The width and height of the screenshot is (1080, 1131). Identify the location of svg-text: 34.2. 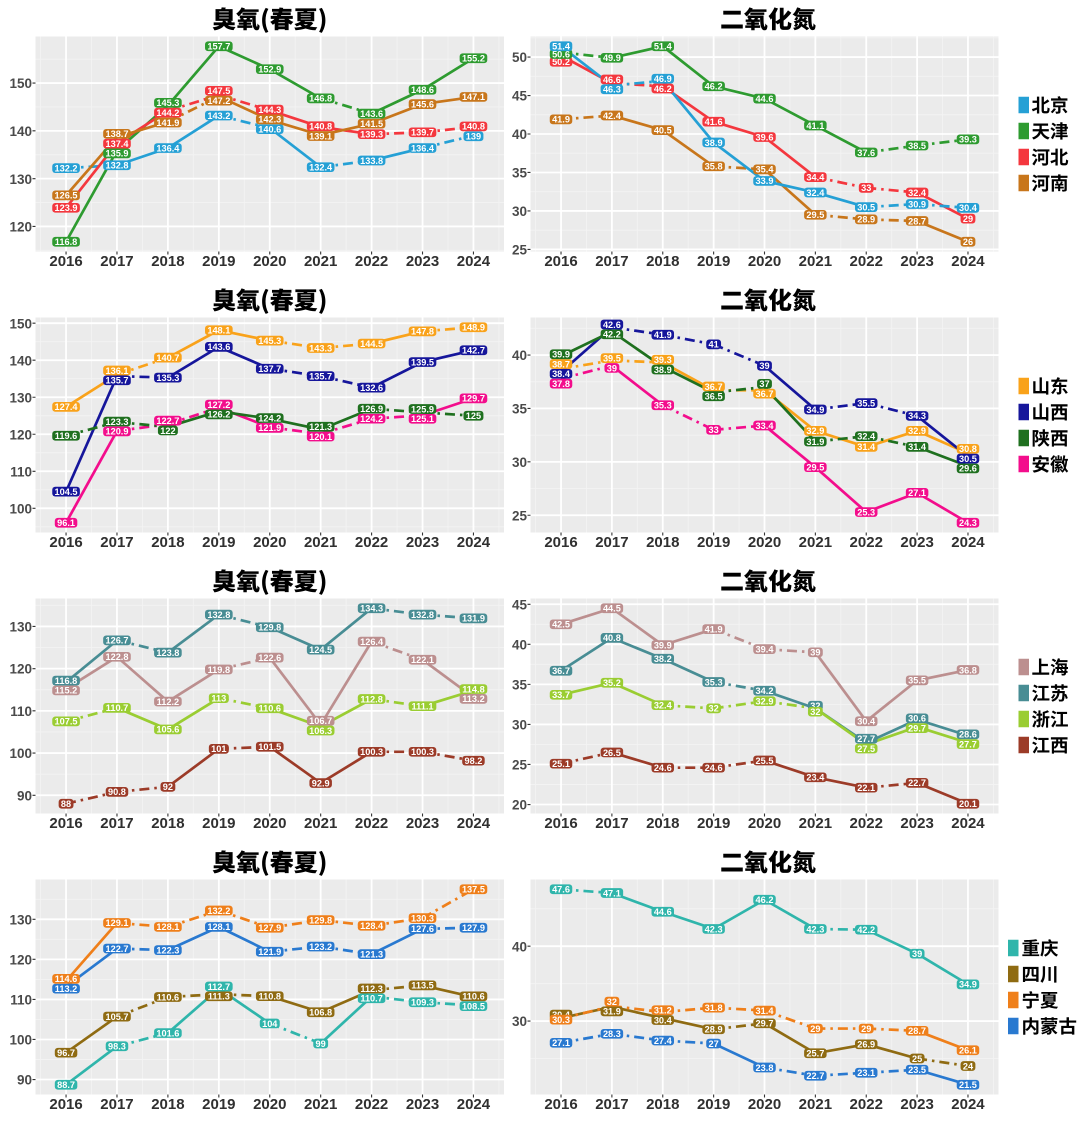
(765, 691).